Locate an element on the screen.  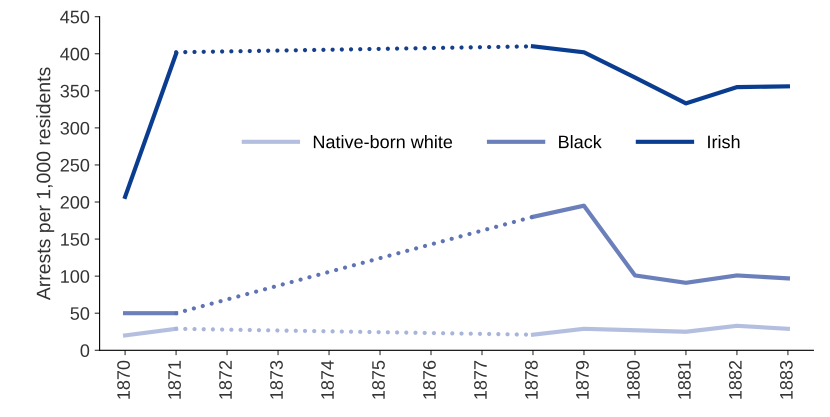
legend-label: Irish is located at coordinates (724, 141).